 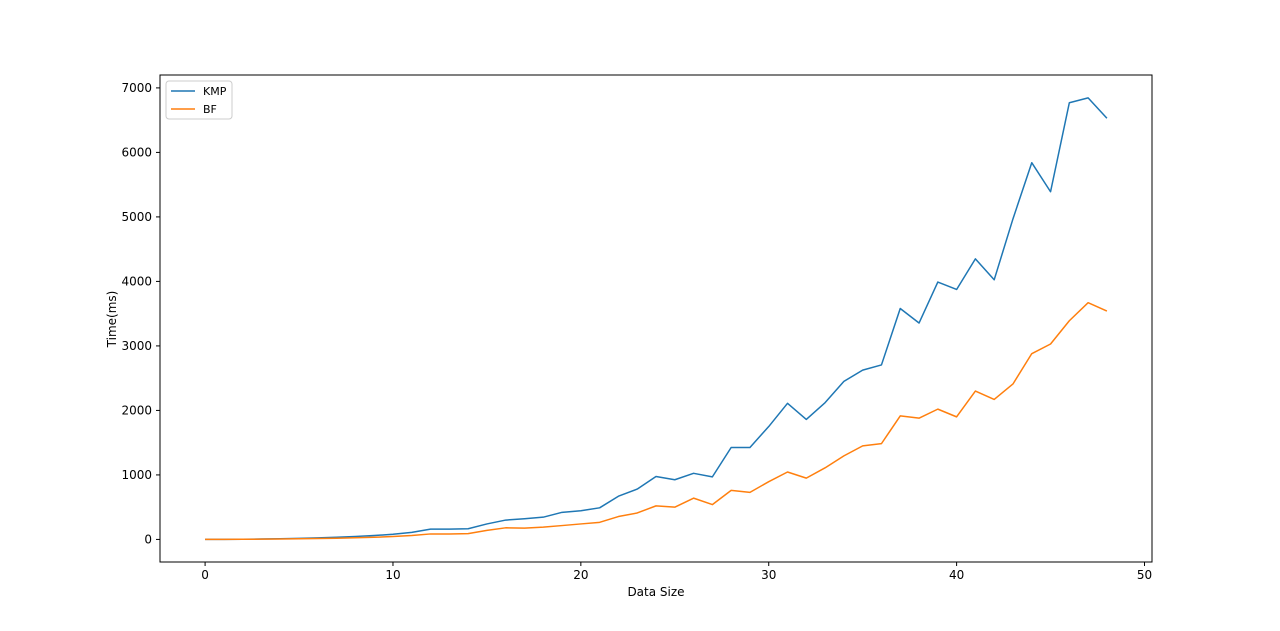 I want to click on y-tick-label: 6000, so click(x=136, y=152).